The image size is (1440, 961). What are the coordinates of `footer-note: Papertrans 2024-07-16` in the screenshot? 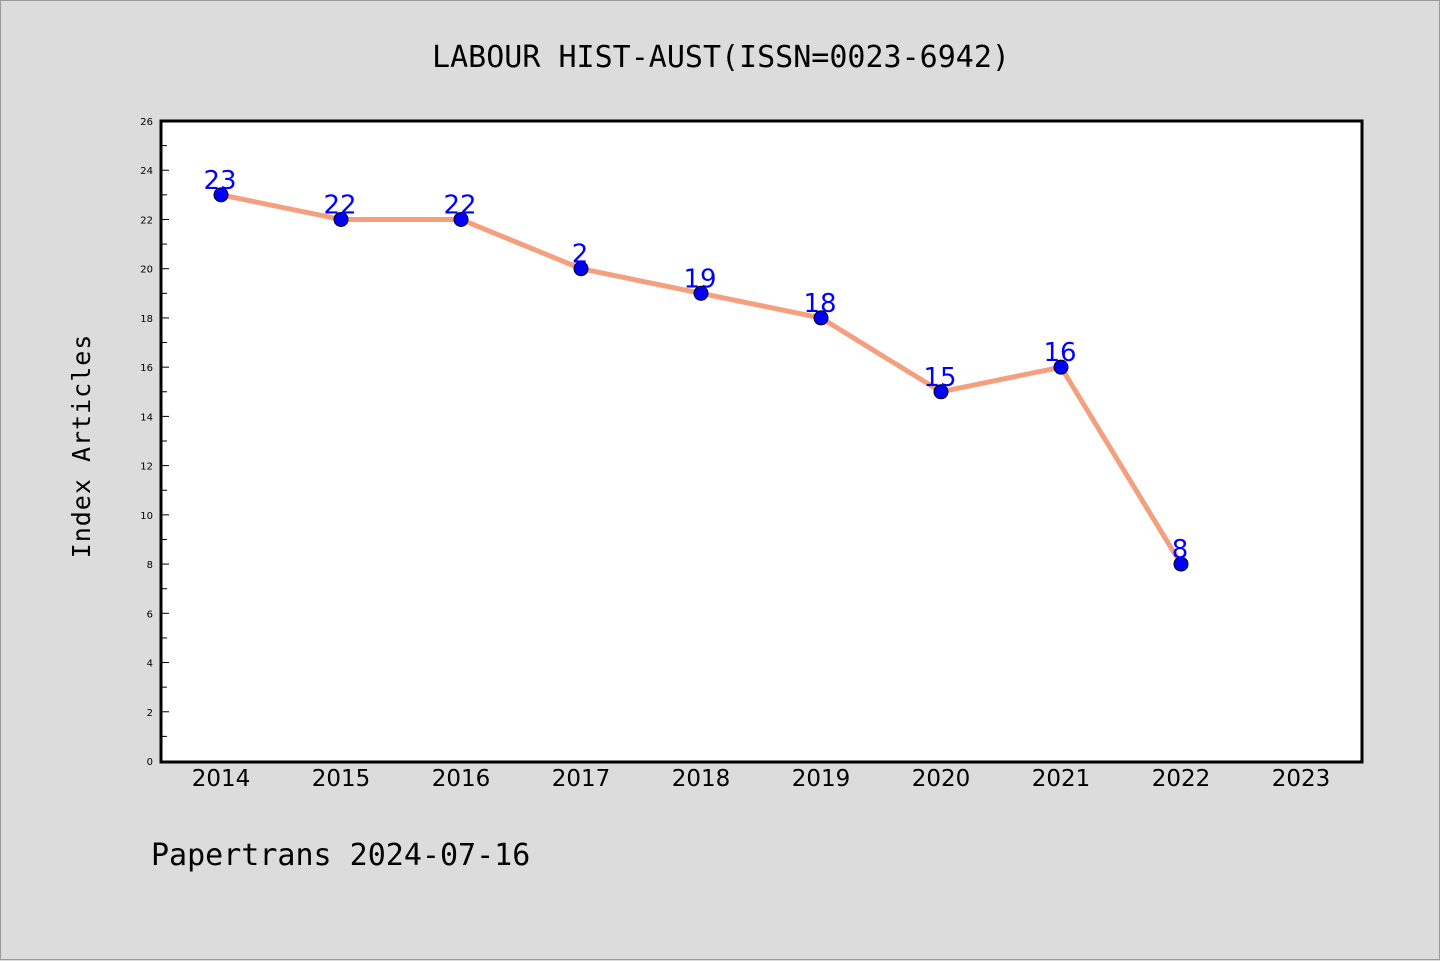 It's located at (340, 855).